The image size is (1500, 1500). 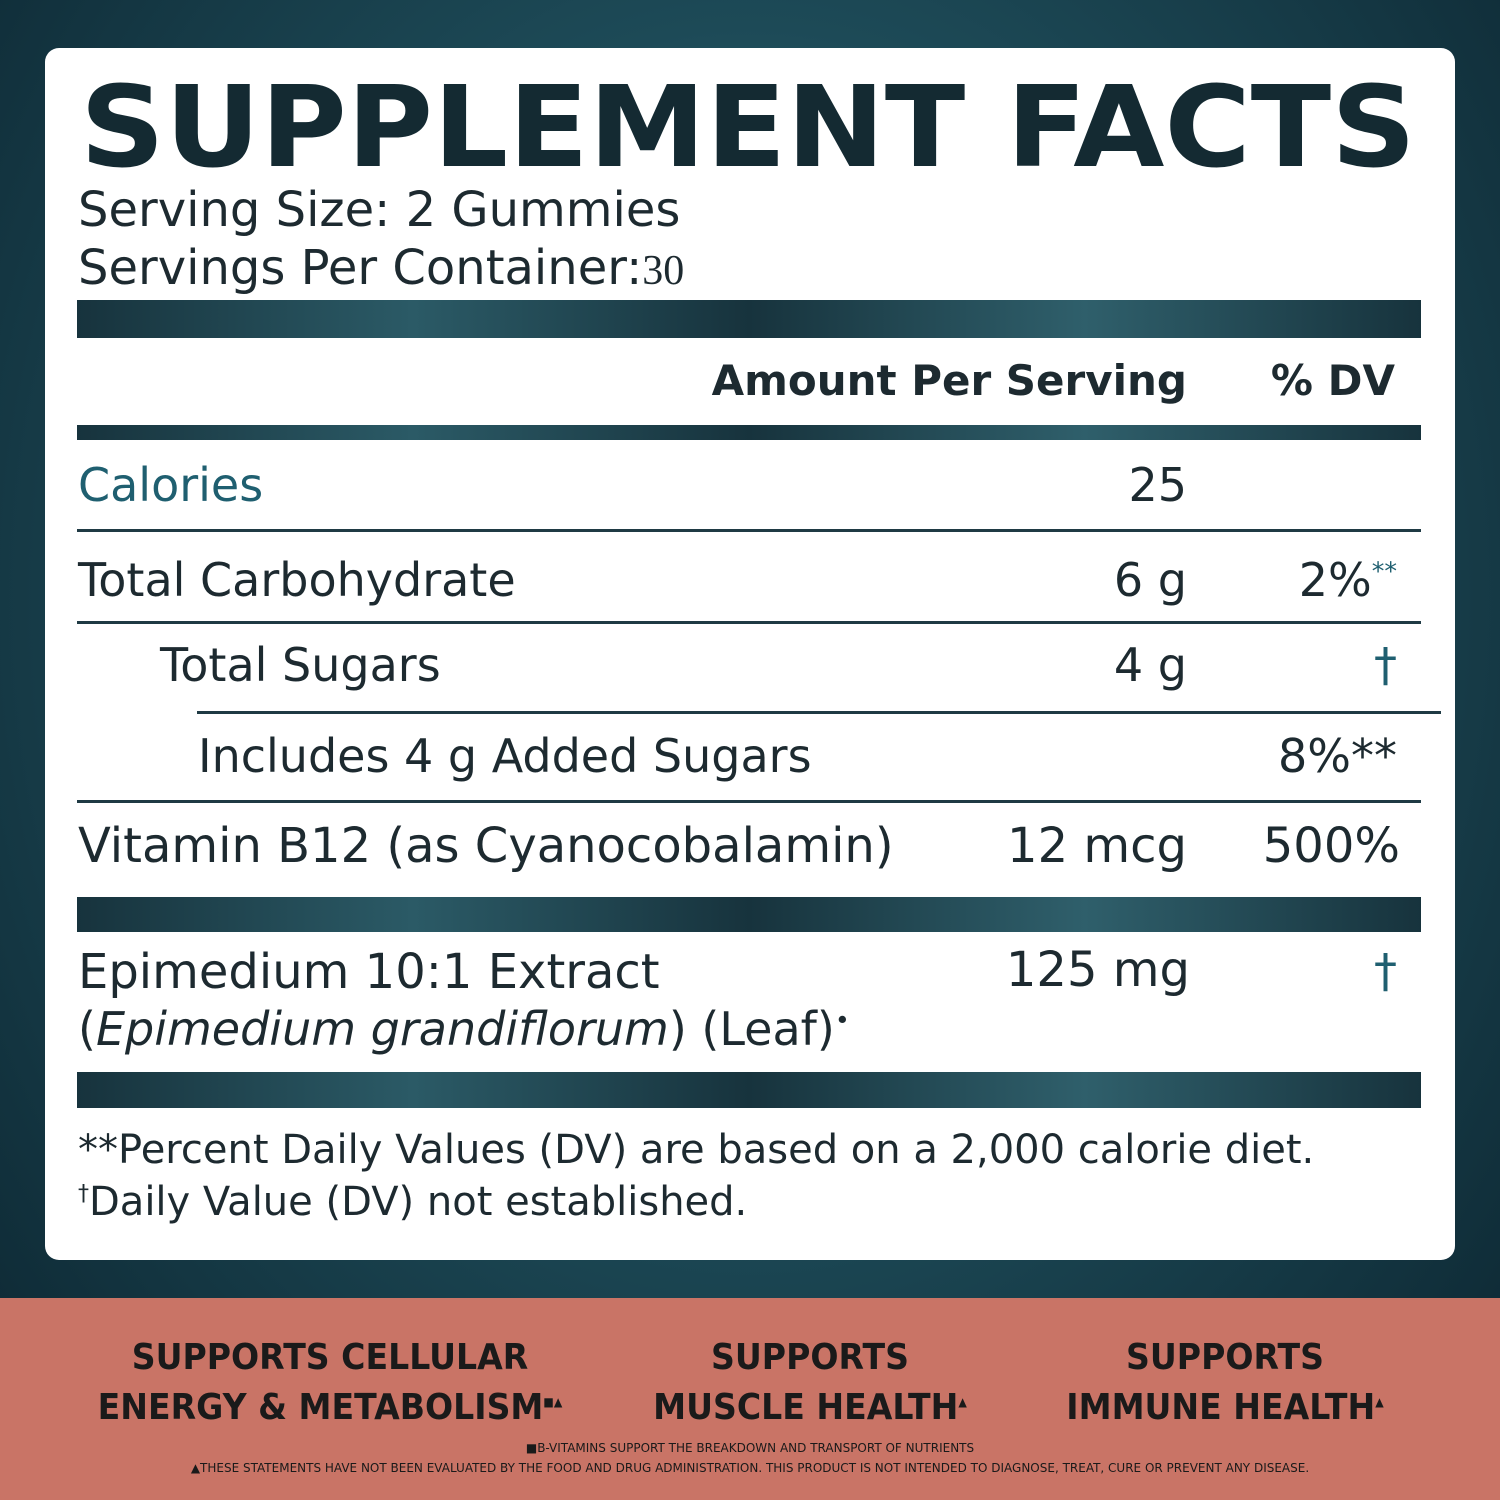 I want to click on row-amount: 4 g, so click(x=1150, y=665).